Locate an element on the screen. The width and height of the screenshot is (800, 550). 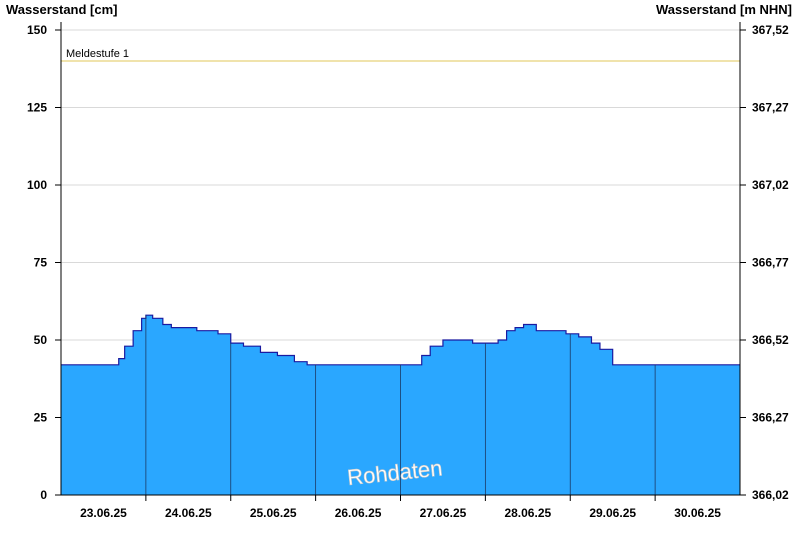
x-tick-label: 24.06.25 is located at coordinates (188, 513).